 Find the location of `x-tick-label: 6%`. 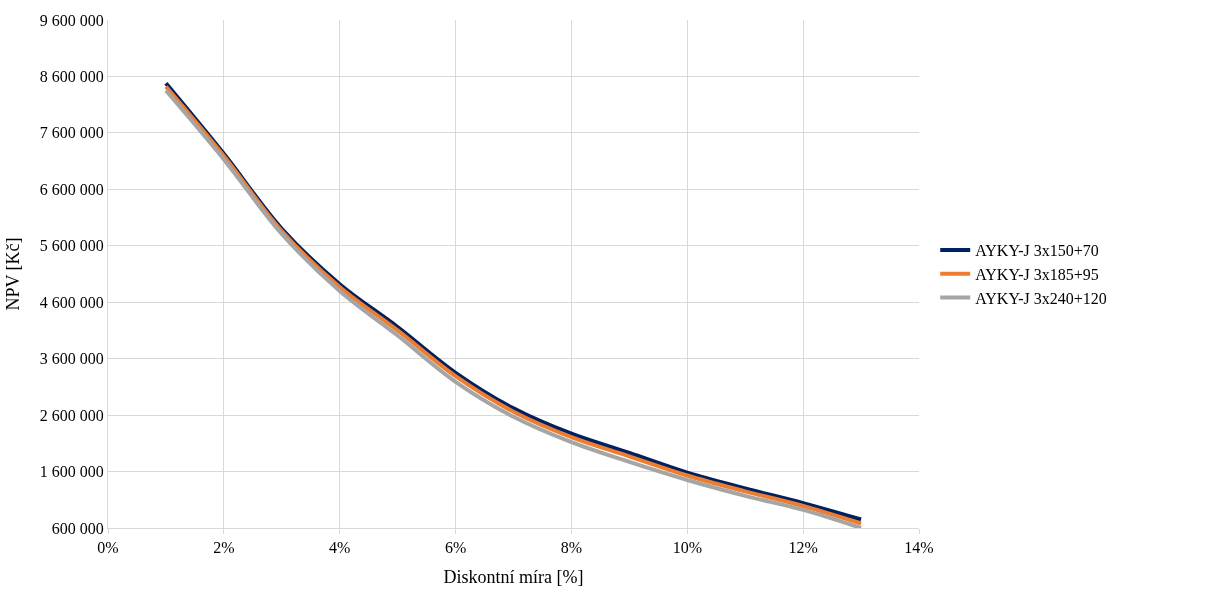

x-tick-label: 6% is located at coordinates (455, 548).